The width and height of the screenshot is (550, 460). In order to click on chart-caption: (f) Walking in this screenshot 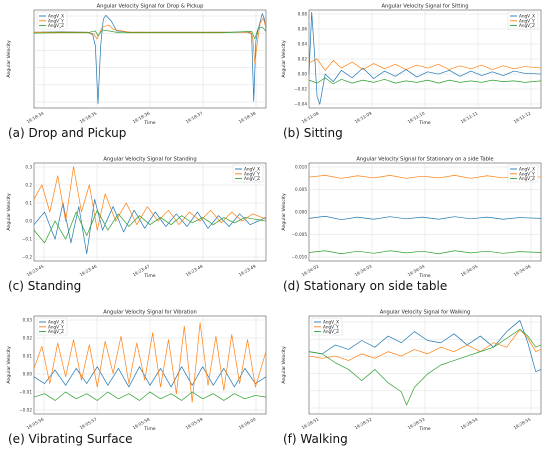, I will do `click(315, 439)`.